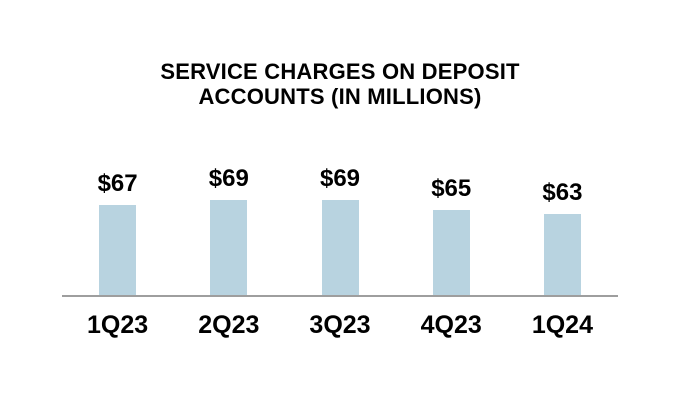 The image size is (680, 400). I want to click on x-axis-labels: 1Q23 2Q23 3Q23 4Q23 1Q24, so click(340, 325).